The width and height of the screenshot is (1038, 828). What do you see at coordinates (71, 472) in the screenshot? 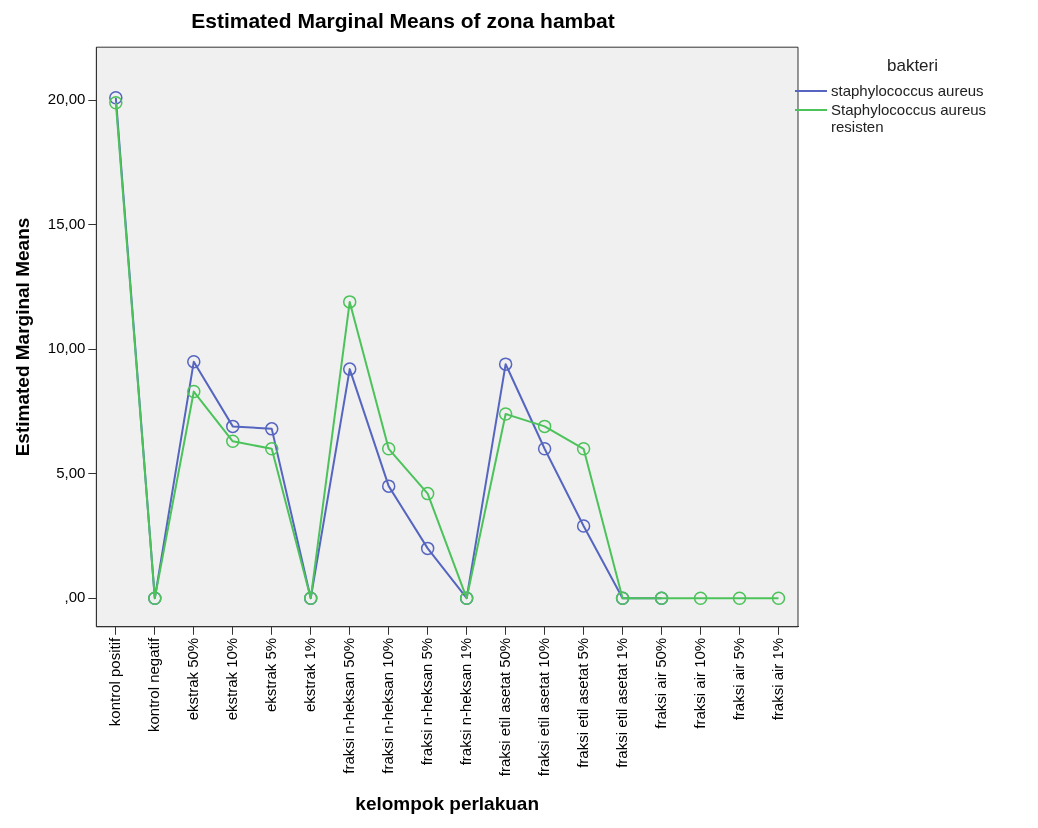
I see `y-tick-label: 5,00` at bounding box center [71, 472].